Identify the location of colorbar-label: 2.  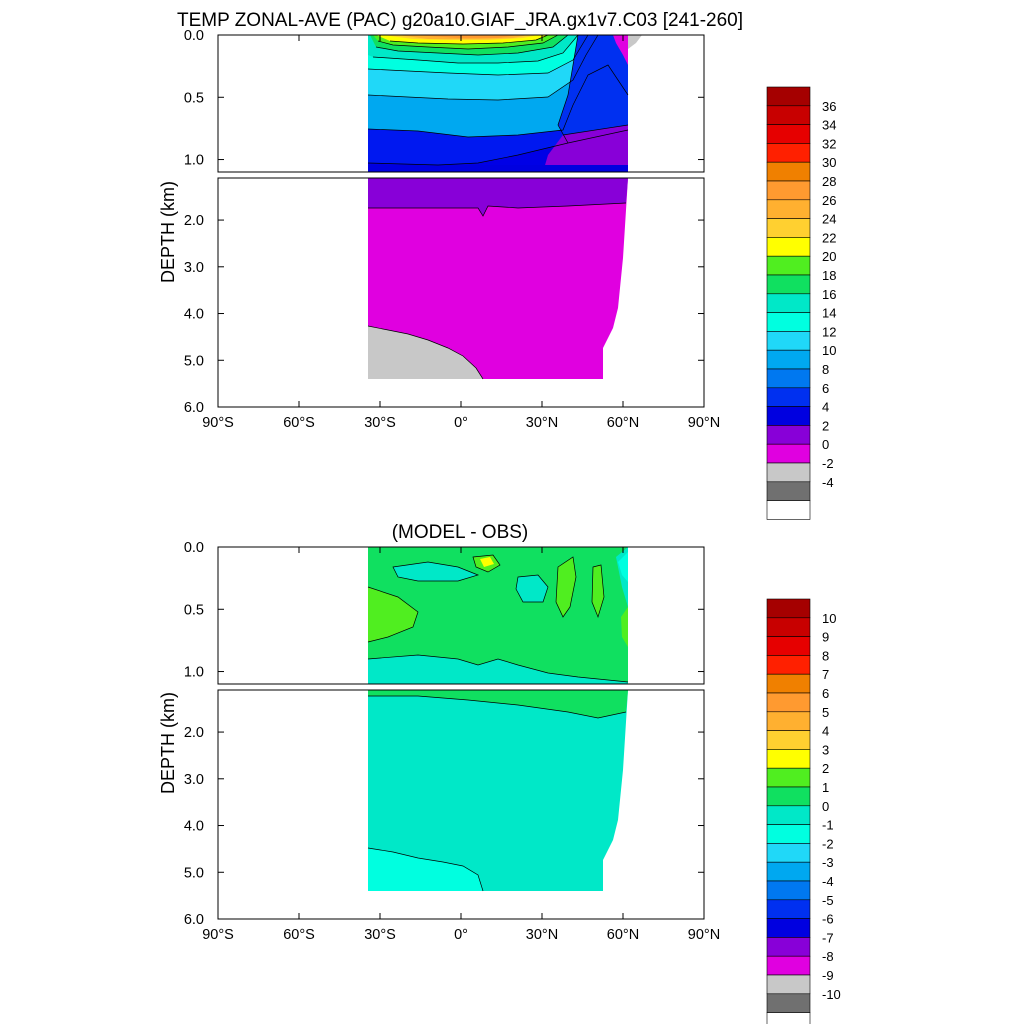
(825, 425).